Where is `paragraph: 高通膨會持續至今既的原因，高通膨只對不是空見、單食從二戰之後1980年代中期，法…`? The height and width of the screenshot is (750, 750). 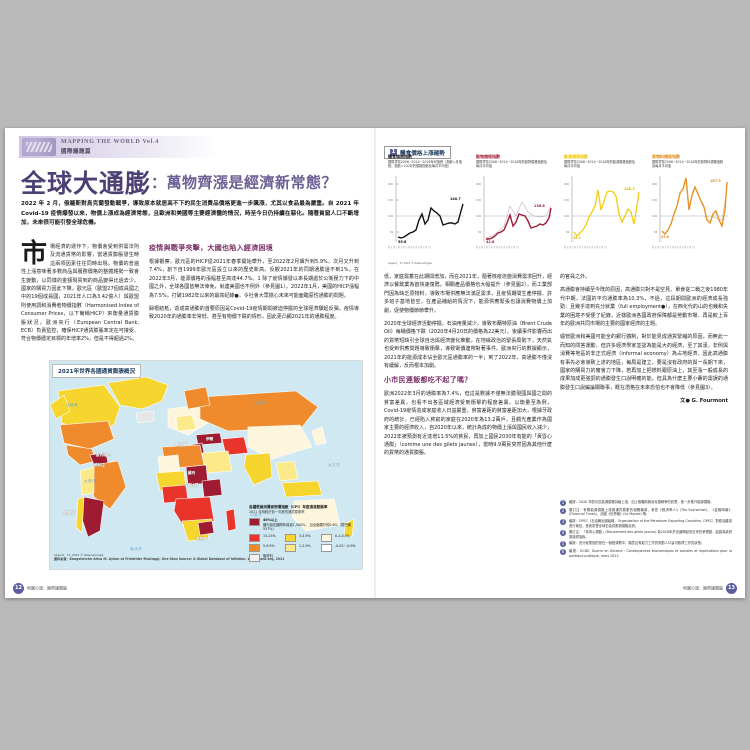 paragraph: 高通膨會持續至今既的原因，高通膨只對不是空見、單食從二戰之後1980年代中期，法… is located at coordinates (644, 307).